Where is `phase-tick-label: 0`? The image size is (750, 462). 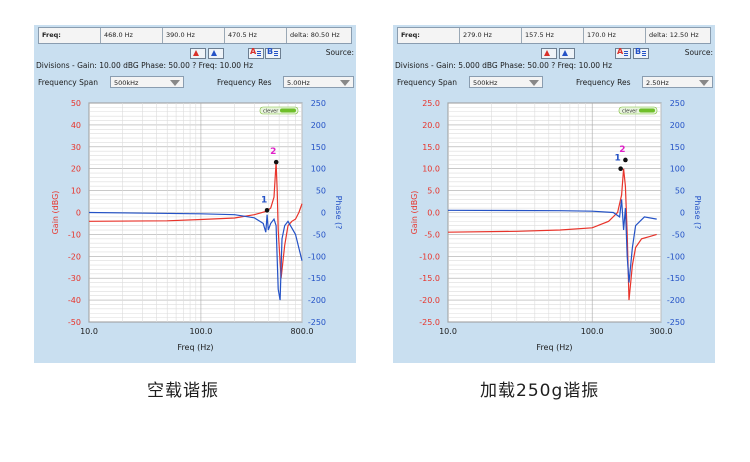 phase-tick-label: 0 is located at coordinates (682, 213).